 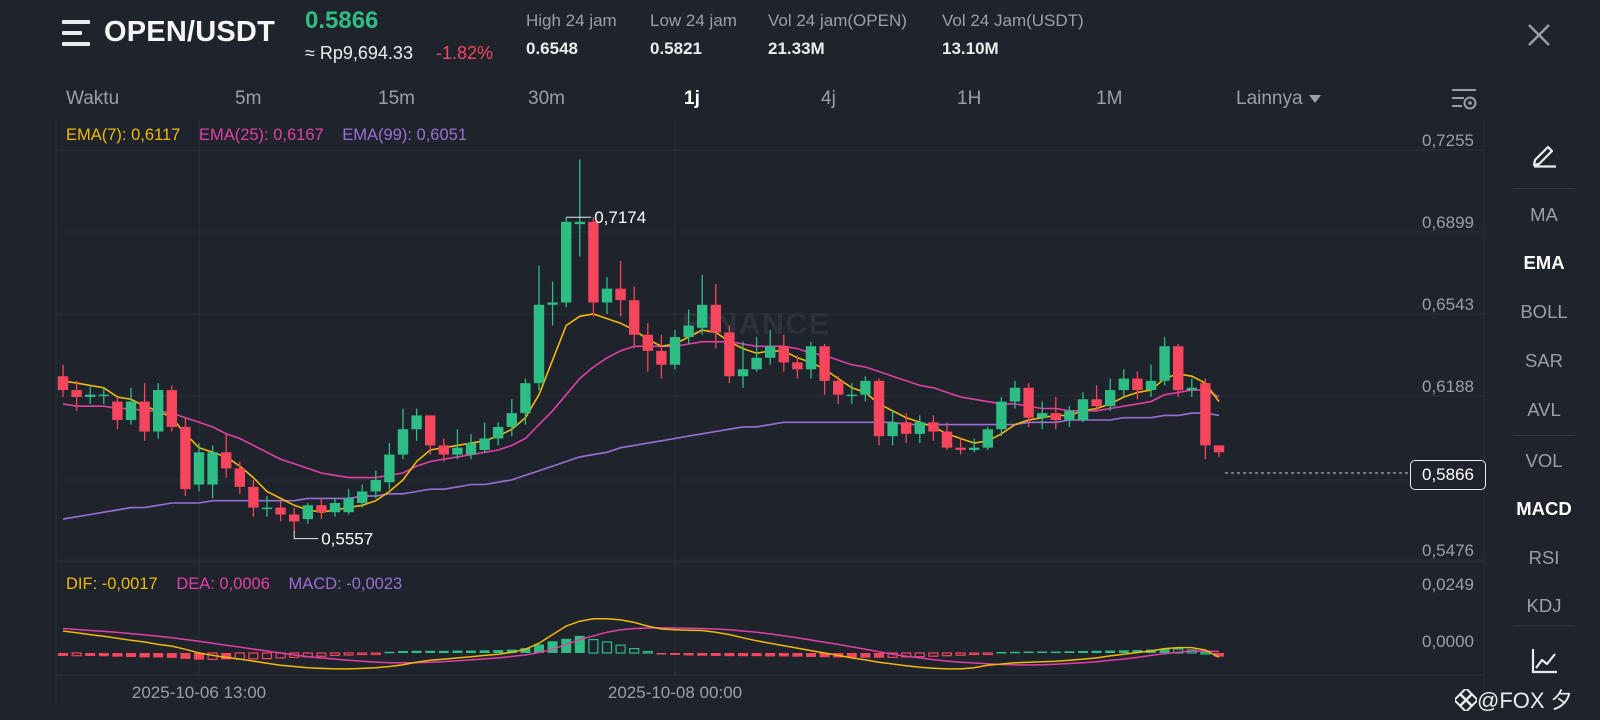 What do you see at coordinates (1448, 550) in the screenshot?
I see `price-tick-label: 0,5476` at bounding box center [1448, 550].